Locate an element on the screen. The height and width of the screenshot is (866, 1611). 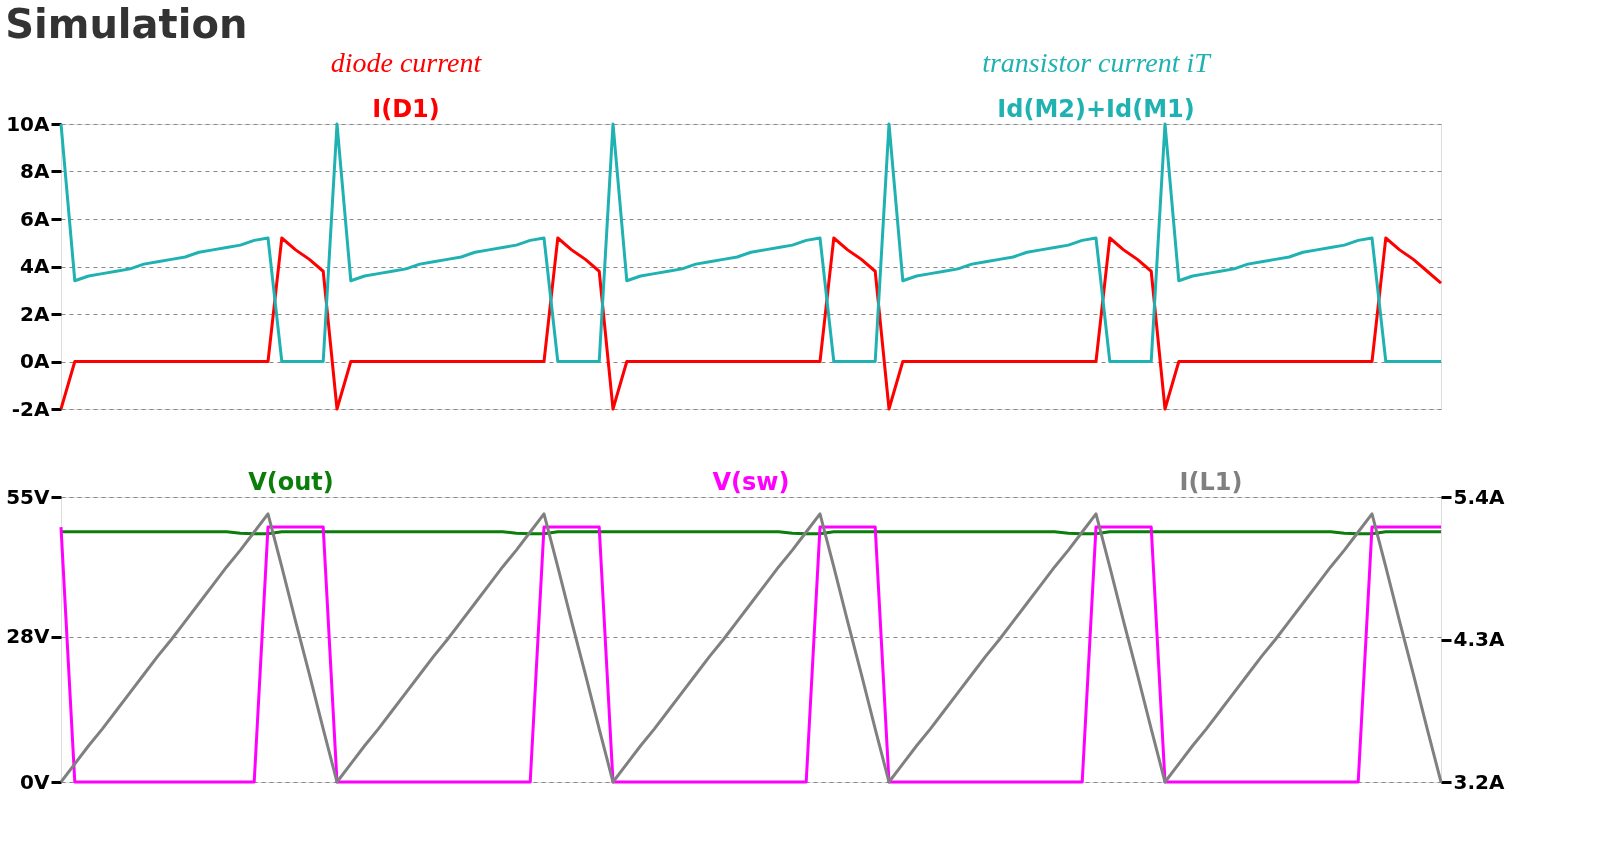
text: transistor current iT is located at coordinates (1097, 62).